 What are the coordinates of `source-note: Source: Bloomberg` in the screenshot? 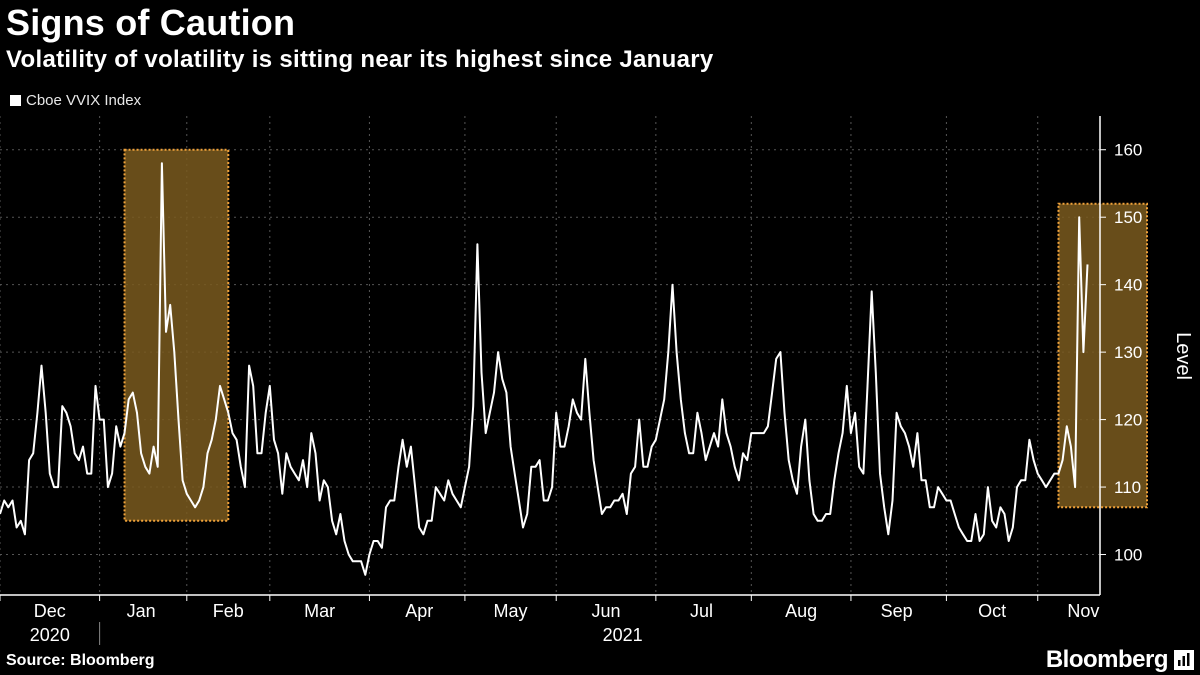 It's located at (80, 660).